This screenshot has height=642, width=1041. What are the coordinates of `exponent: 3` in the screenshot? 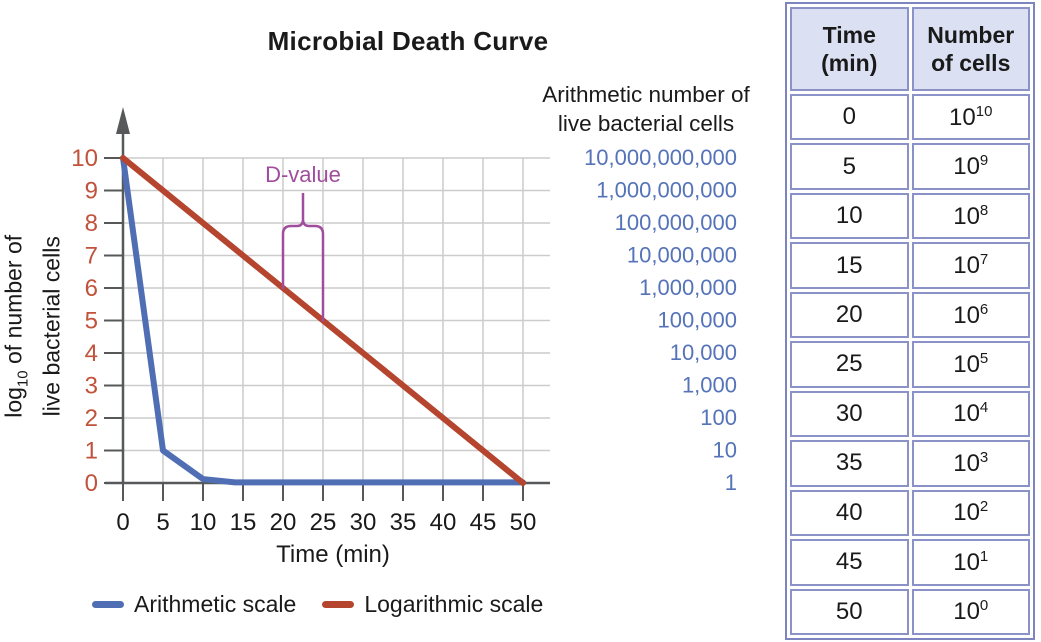 It's located at (984, 457).